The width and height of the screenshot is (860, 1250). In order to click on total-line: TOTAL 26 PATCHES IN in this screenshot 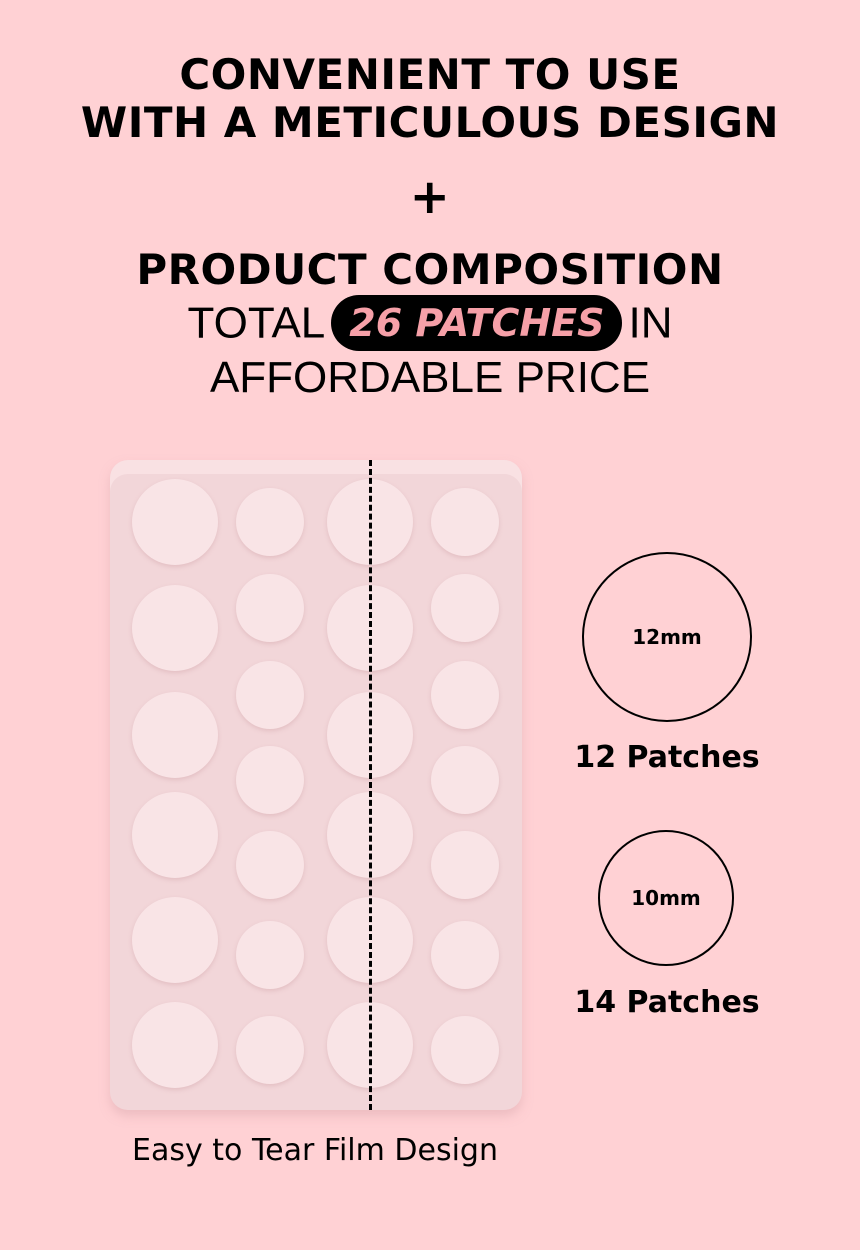, I will do `click(430, 324)`.